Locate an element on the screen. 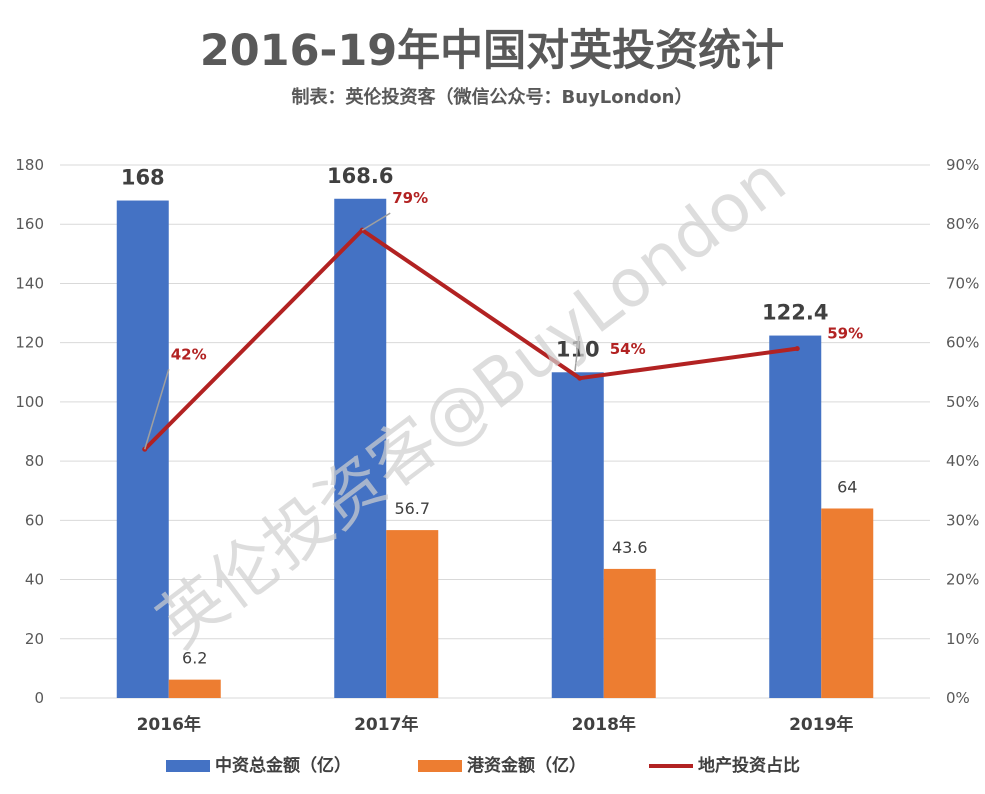 The height and width of the screenshot is (794, 985). data-label-line: 54% is located at coordinates (628, 349).